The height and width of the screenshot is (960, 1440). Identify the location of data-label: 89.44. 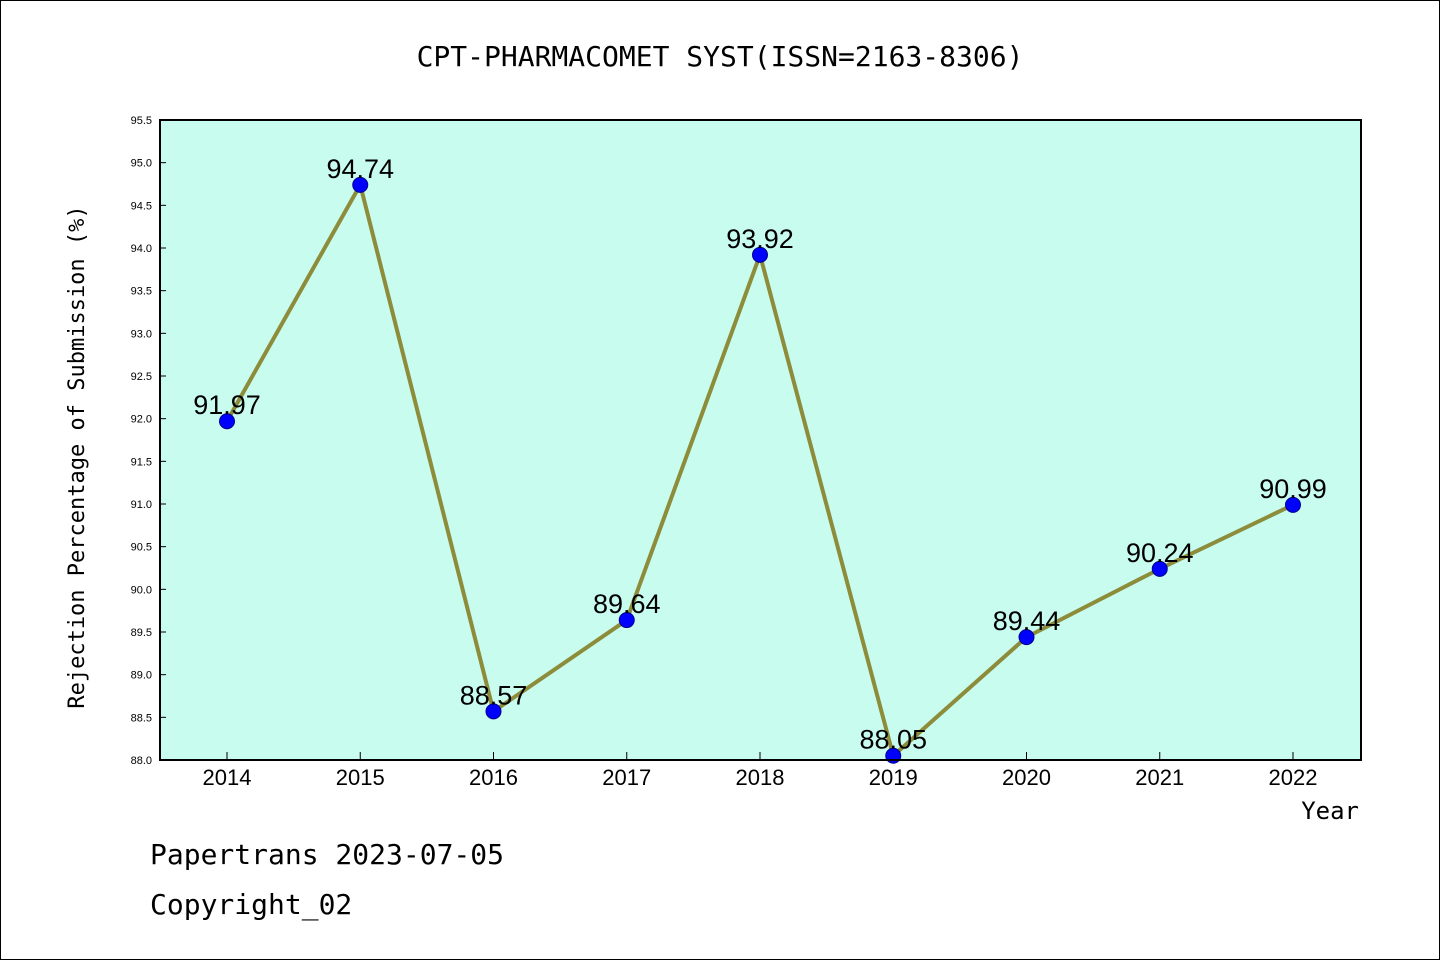
(1027, 621).